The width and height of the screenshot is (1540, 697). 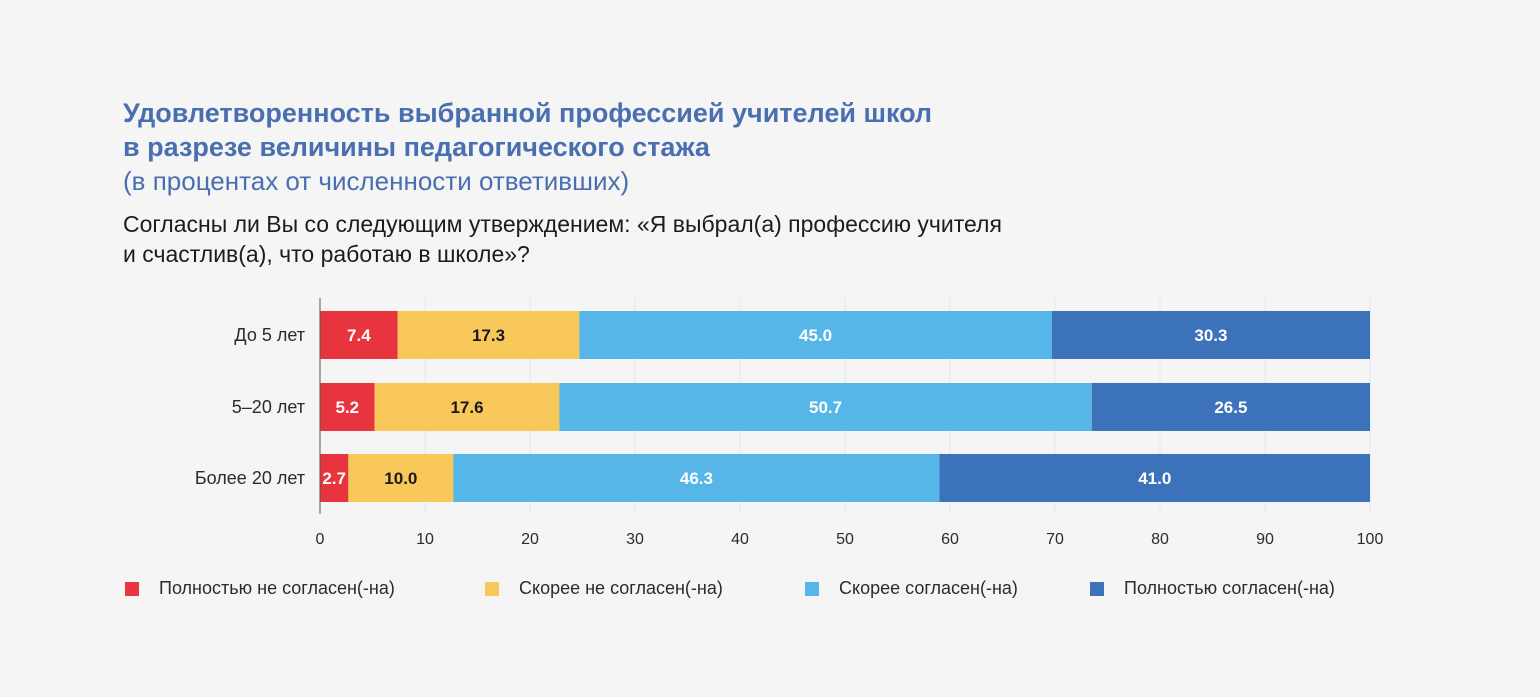 What do you see at coordinates (268, 407) in the screenshot?
I see `category-label: 5–20 лет` at bounding box center [268, 407].